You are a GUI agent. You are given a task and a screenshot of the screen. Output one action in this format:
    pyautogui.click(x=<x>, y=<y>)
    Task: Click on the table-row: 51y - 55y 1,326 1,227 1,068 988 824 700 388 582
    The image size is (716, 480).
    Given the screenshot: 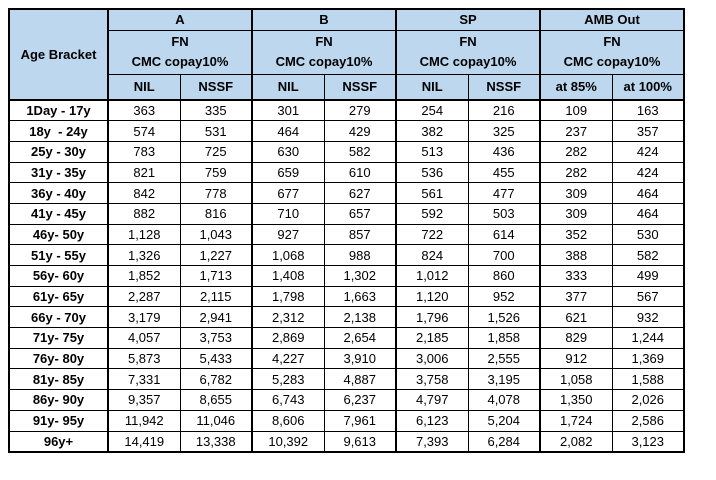 What is the action you would take?
    pyautogui.click(x=346, y=255)
    